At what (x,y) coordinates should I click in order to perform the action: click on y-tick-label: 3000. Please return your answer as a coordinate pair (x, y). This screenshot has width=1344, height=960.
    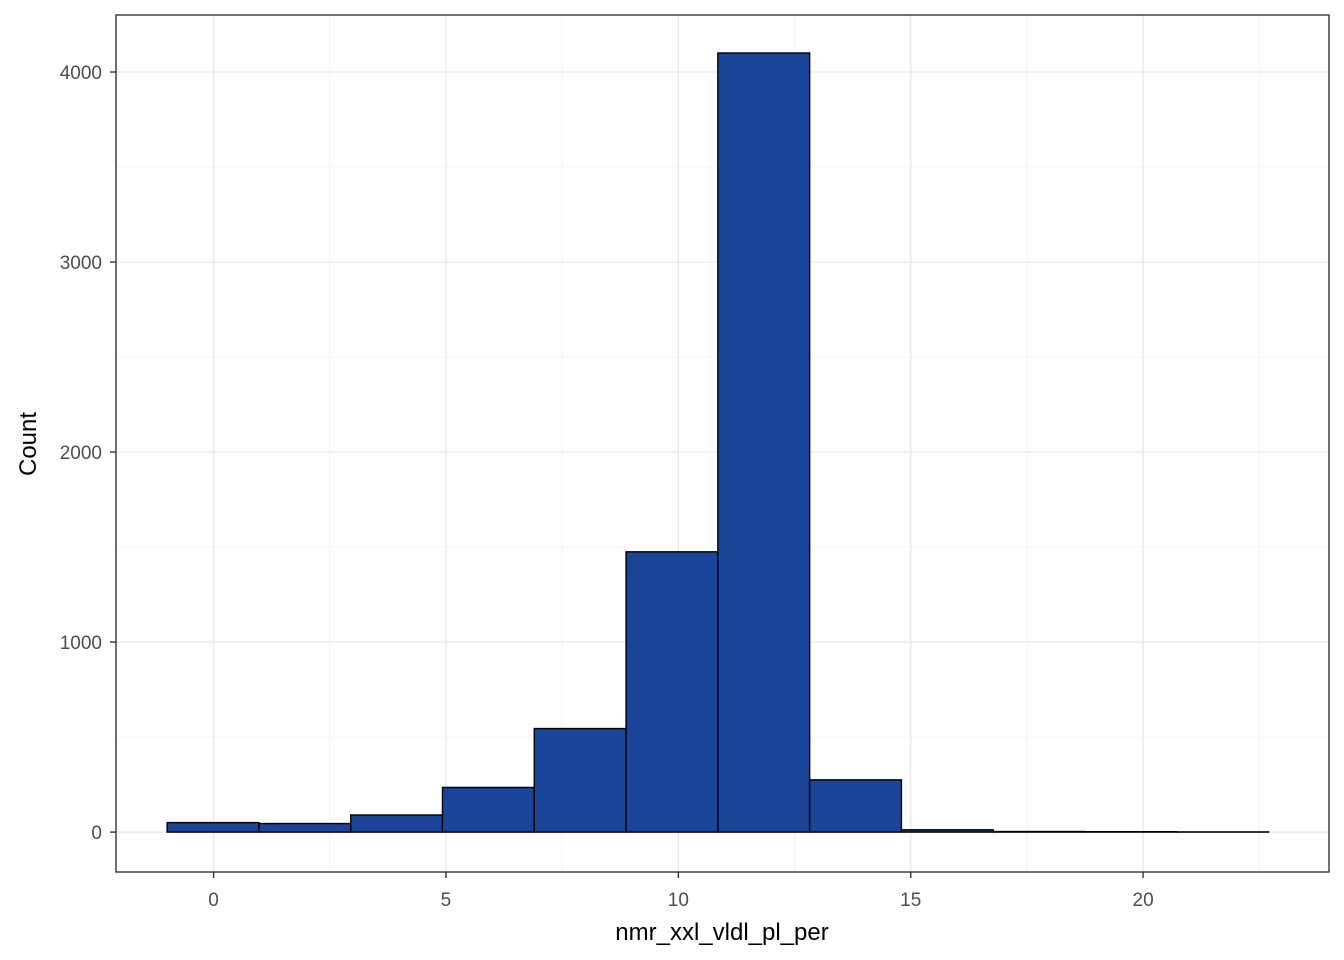
    Looking at the image, I should click on (81, 263).